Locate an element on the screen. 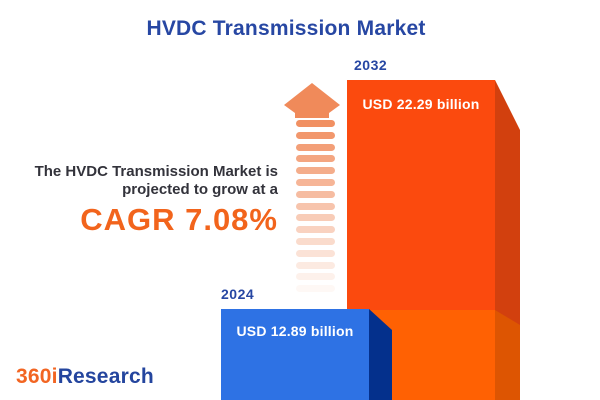 This screenshot has height=400, width=600. cagr-value: CAGR 7.08% is located at coordinates (179, 219).